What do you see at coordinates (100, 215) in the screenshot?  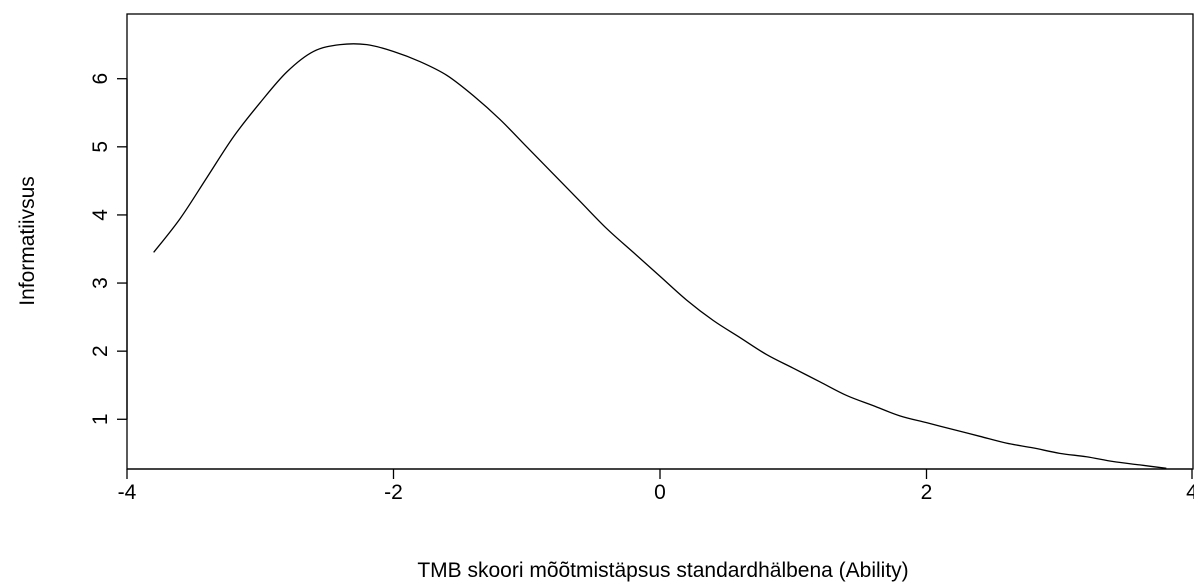 I see `y-tick-label: 4` at bounding box center [100, 215].